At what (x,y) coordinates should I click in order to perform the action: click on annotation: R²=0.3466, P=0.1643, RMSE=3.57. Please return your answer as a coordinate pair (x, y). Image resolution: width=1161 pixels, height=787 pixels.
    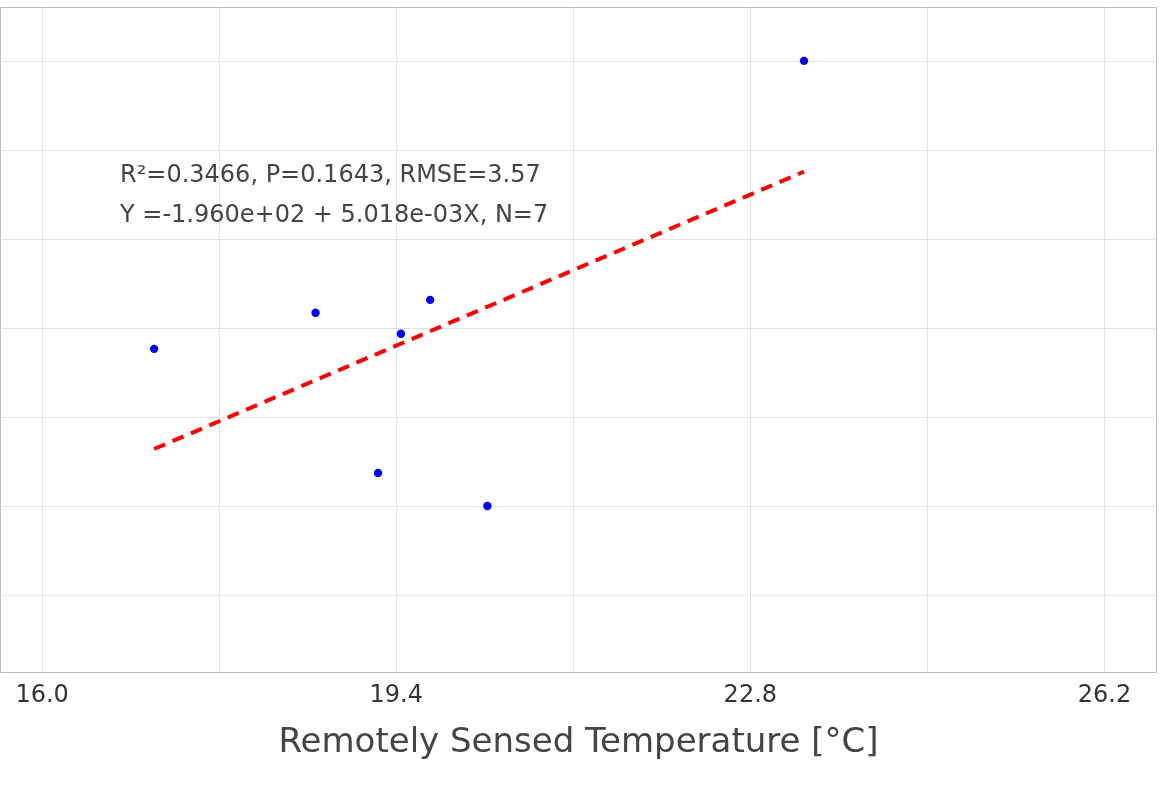
    Looking at the image, I should click on (330, 174).